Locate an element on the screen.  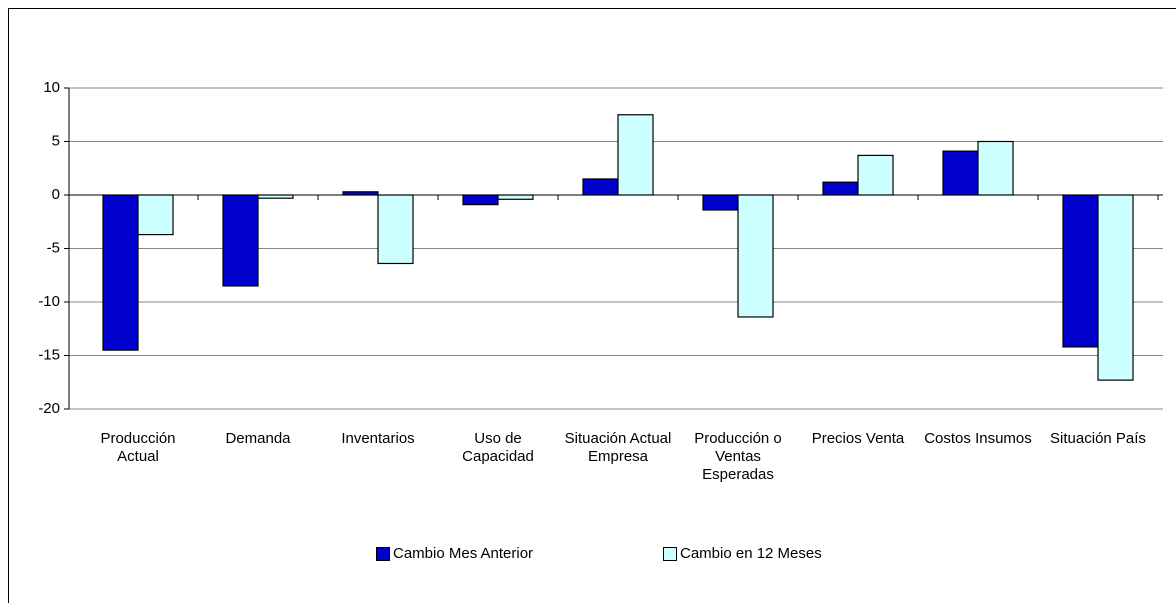
legend-item: Cambio en 12 Meses is located at coordinates (742, 553).